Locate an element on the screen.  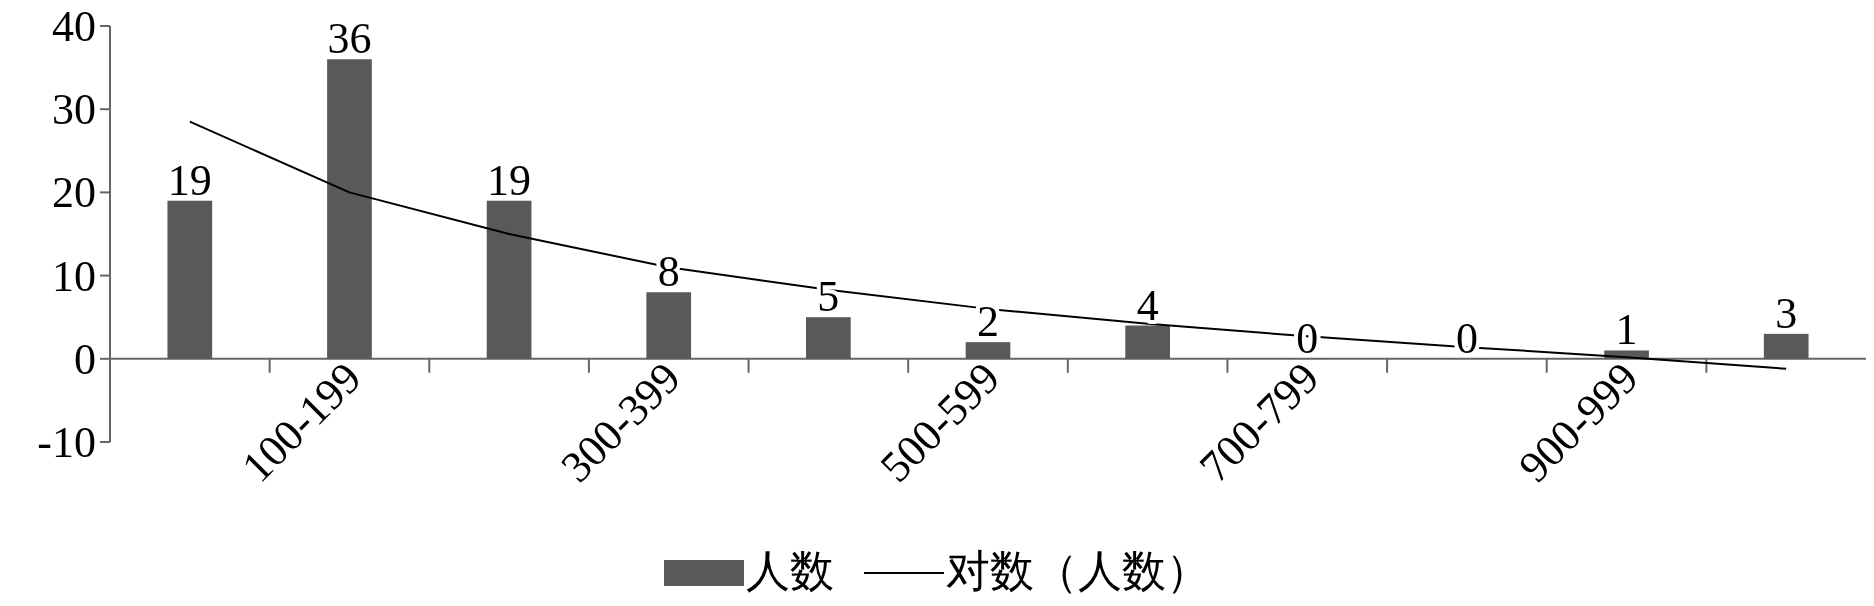
data-label: 4 is located at coordinates (1147, 305).